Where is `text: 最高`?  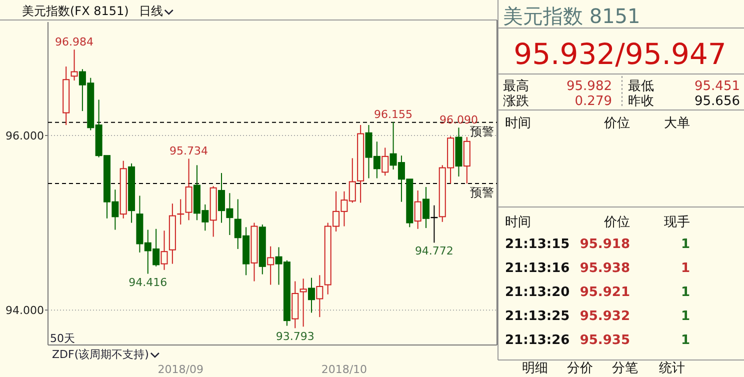 text: 最高 is located at coordinates (516, 86).